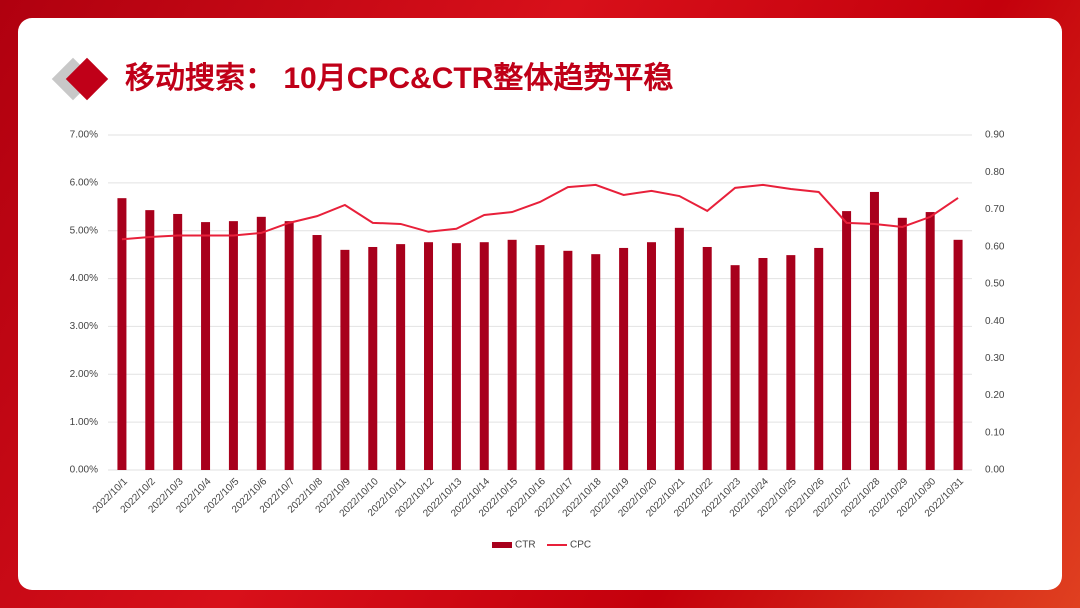 The height and width of the screenshot is (608, 1080). What do you see at coordinates (995, 321) in the screenshot?
I see `y2-tick-label: 0.40` at bounding box center [995, 321].